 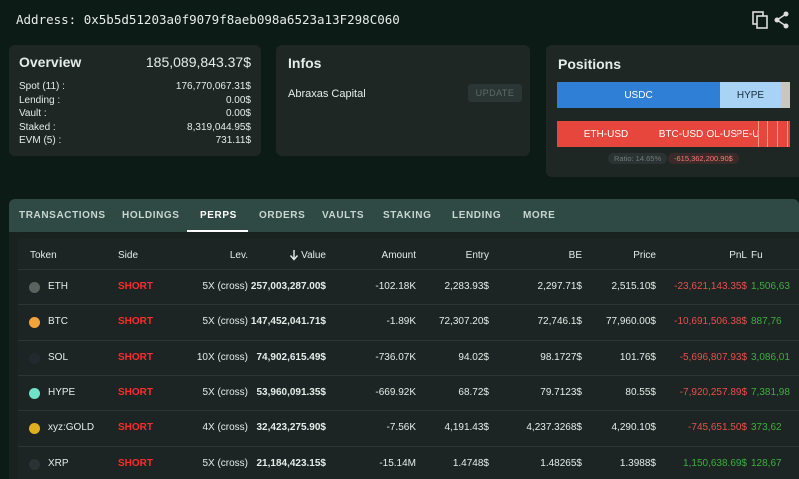 I want to click on cell: -736.07K, so click(x=395, y=357).